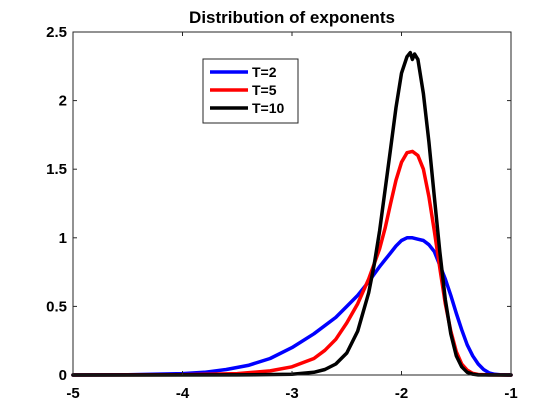 This screenshot has height=420, width=560. What do you see at coordinates (63, 101) in the screenshot?
I see `y-tick-label: 2` at bounding box center [63, 101].